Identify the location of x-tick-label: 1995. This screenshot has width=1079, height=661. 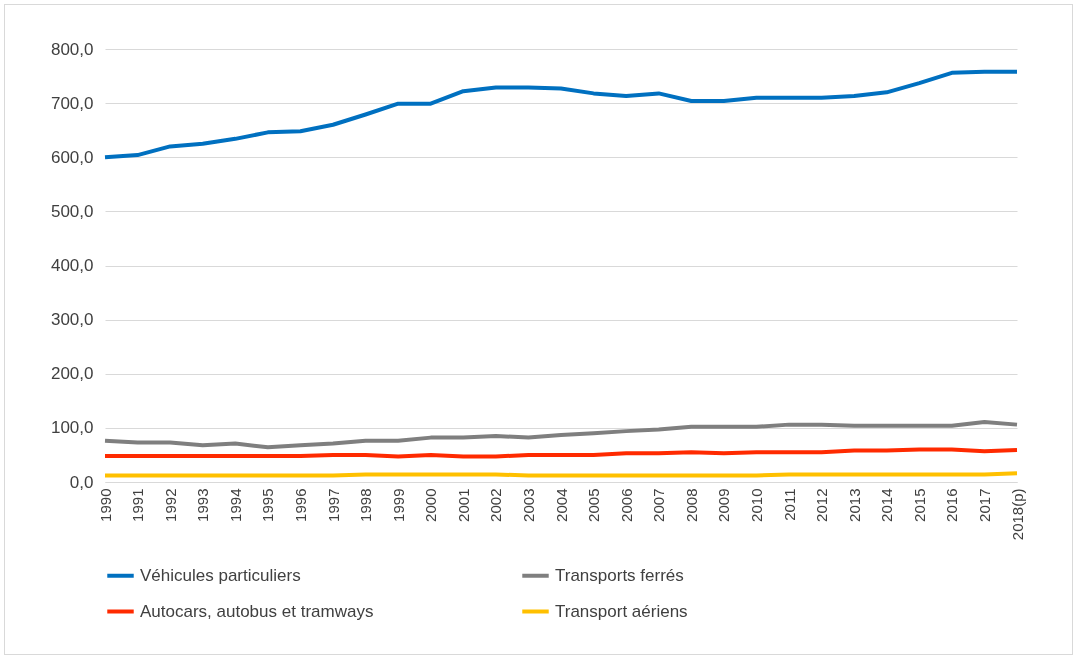
(268, 505).